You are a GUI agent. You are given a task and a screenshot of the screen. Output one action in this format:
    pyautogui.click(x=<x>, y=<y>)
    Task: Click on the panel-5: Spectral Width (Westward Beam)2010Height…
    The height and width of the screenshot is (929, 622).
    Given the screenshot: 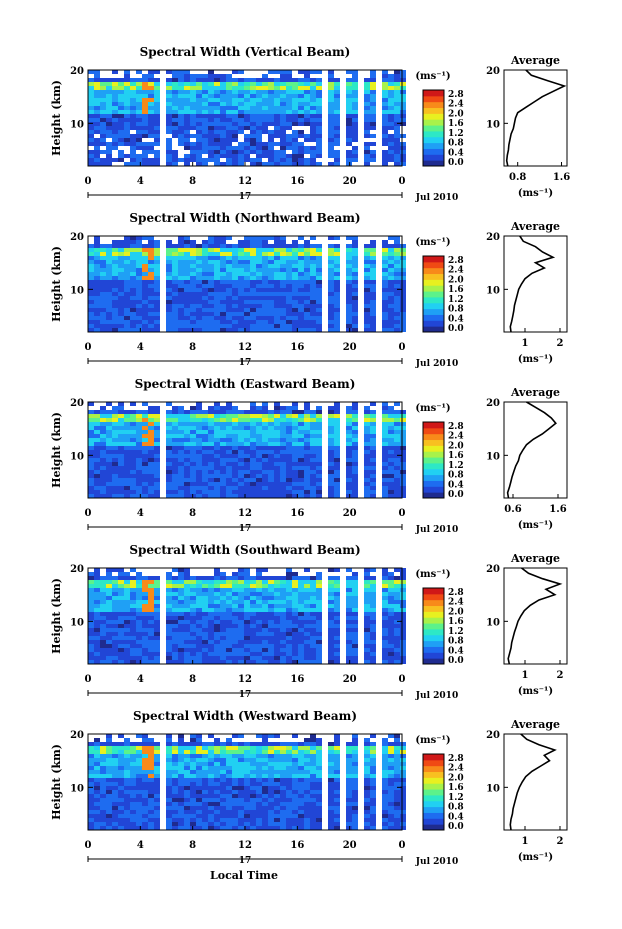 What is the action you would take?
    pyautogui.click(x=309, y=788)
    